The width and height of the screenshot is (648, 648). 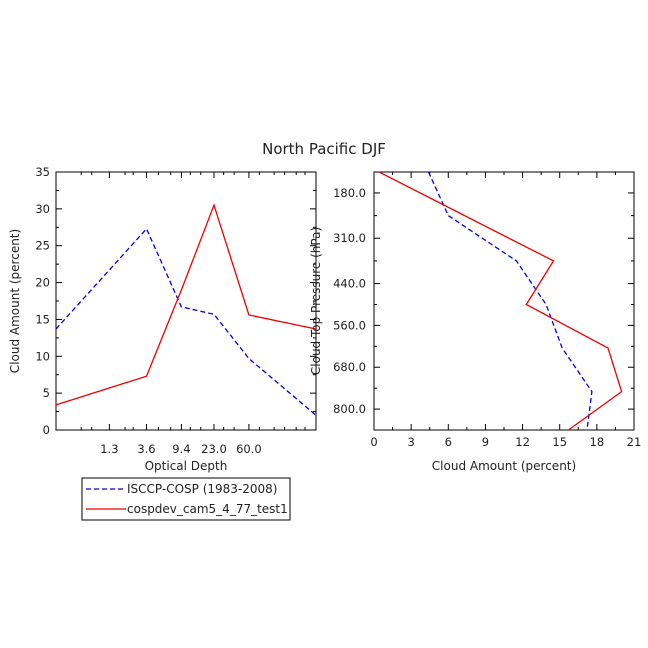 I want to click on right-x-tick-label: 15, so click(x=559, y=442).